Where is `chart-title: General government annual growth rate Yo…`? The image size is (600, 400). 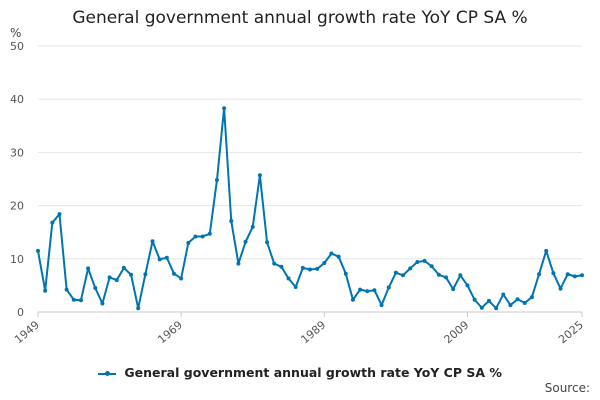 chart-title: General government annual growth rate Yo… is located at coordinates (300, 18).